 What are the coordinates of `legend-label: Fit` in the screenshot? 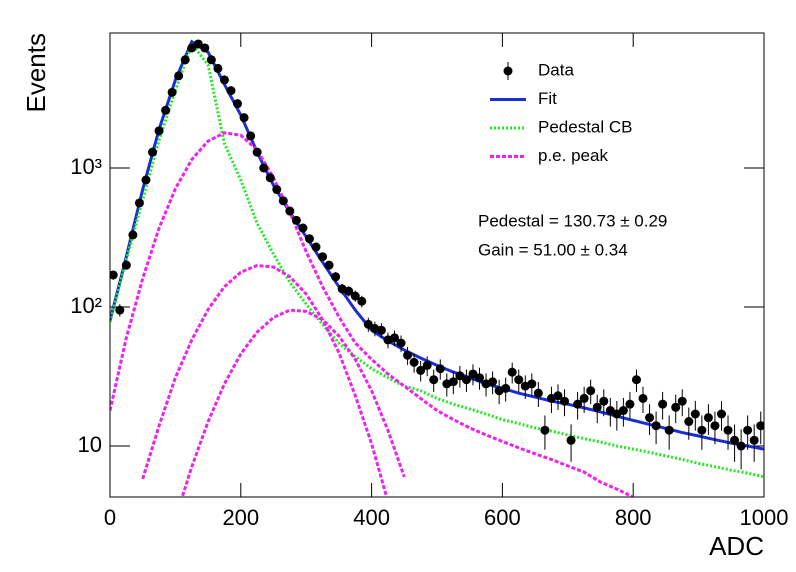 It's located at (547, 98).